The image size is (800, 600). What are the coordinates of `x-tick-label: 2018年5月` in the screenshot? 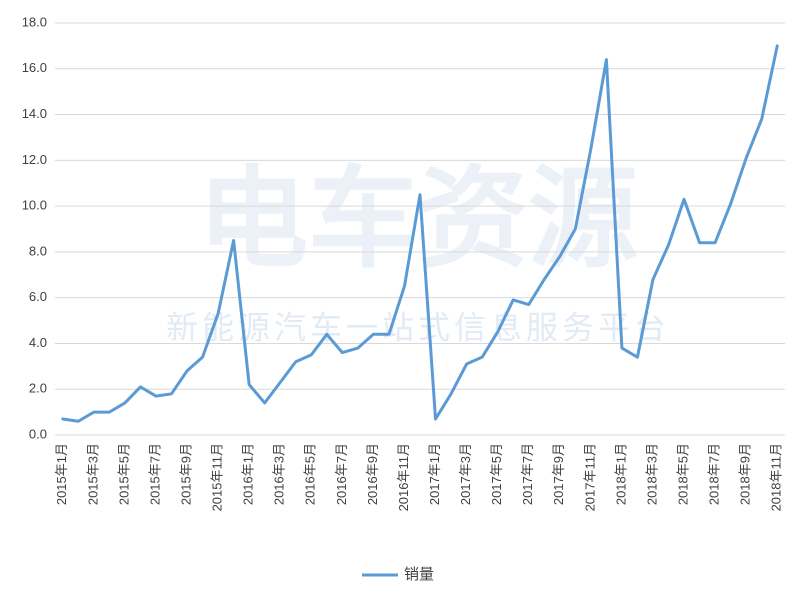 It's located at (682, 474).